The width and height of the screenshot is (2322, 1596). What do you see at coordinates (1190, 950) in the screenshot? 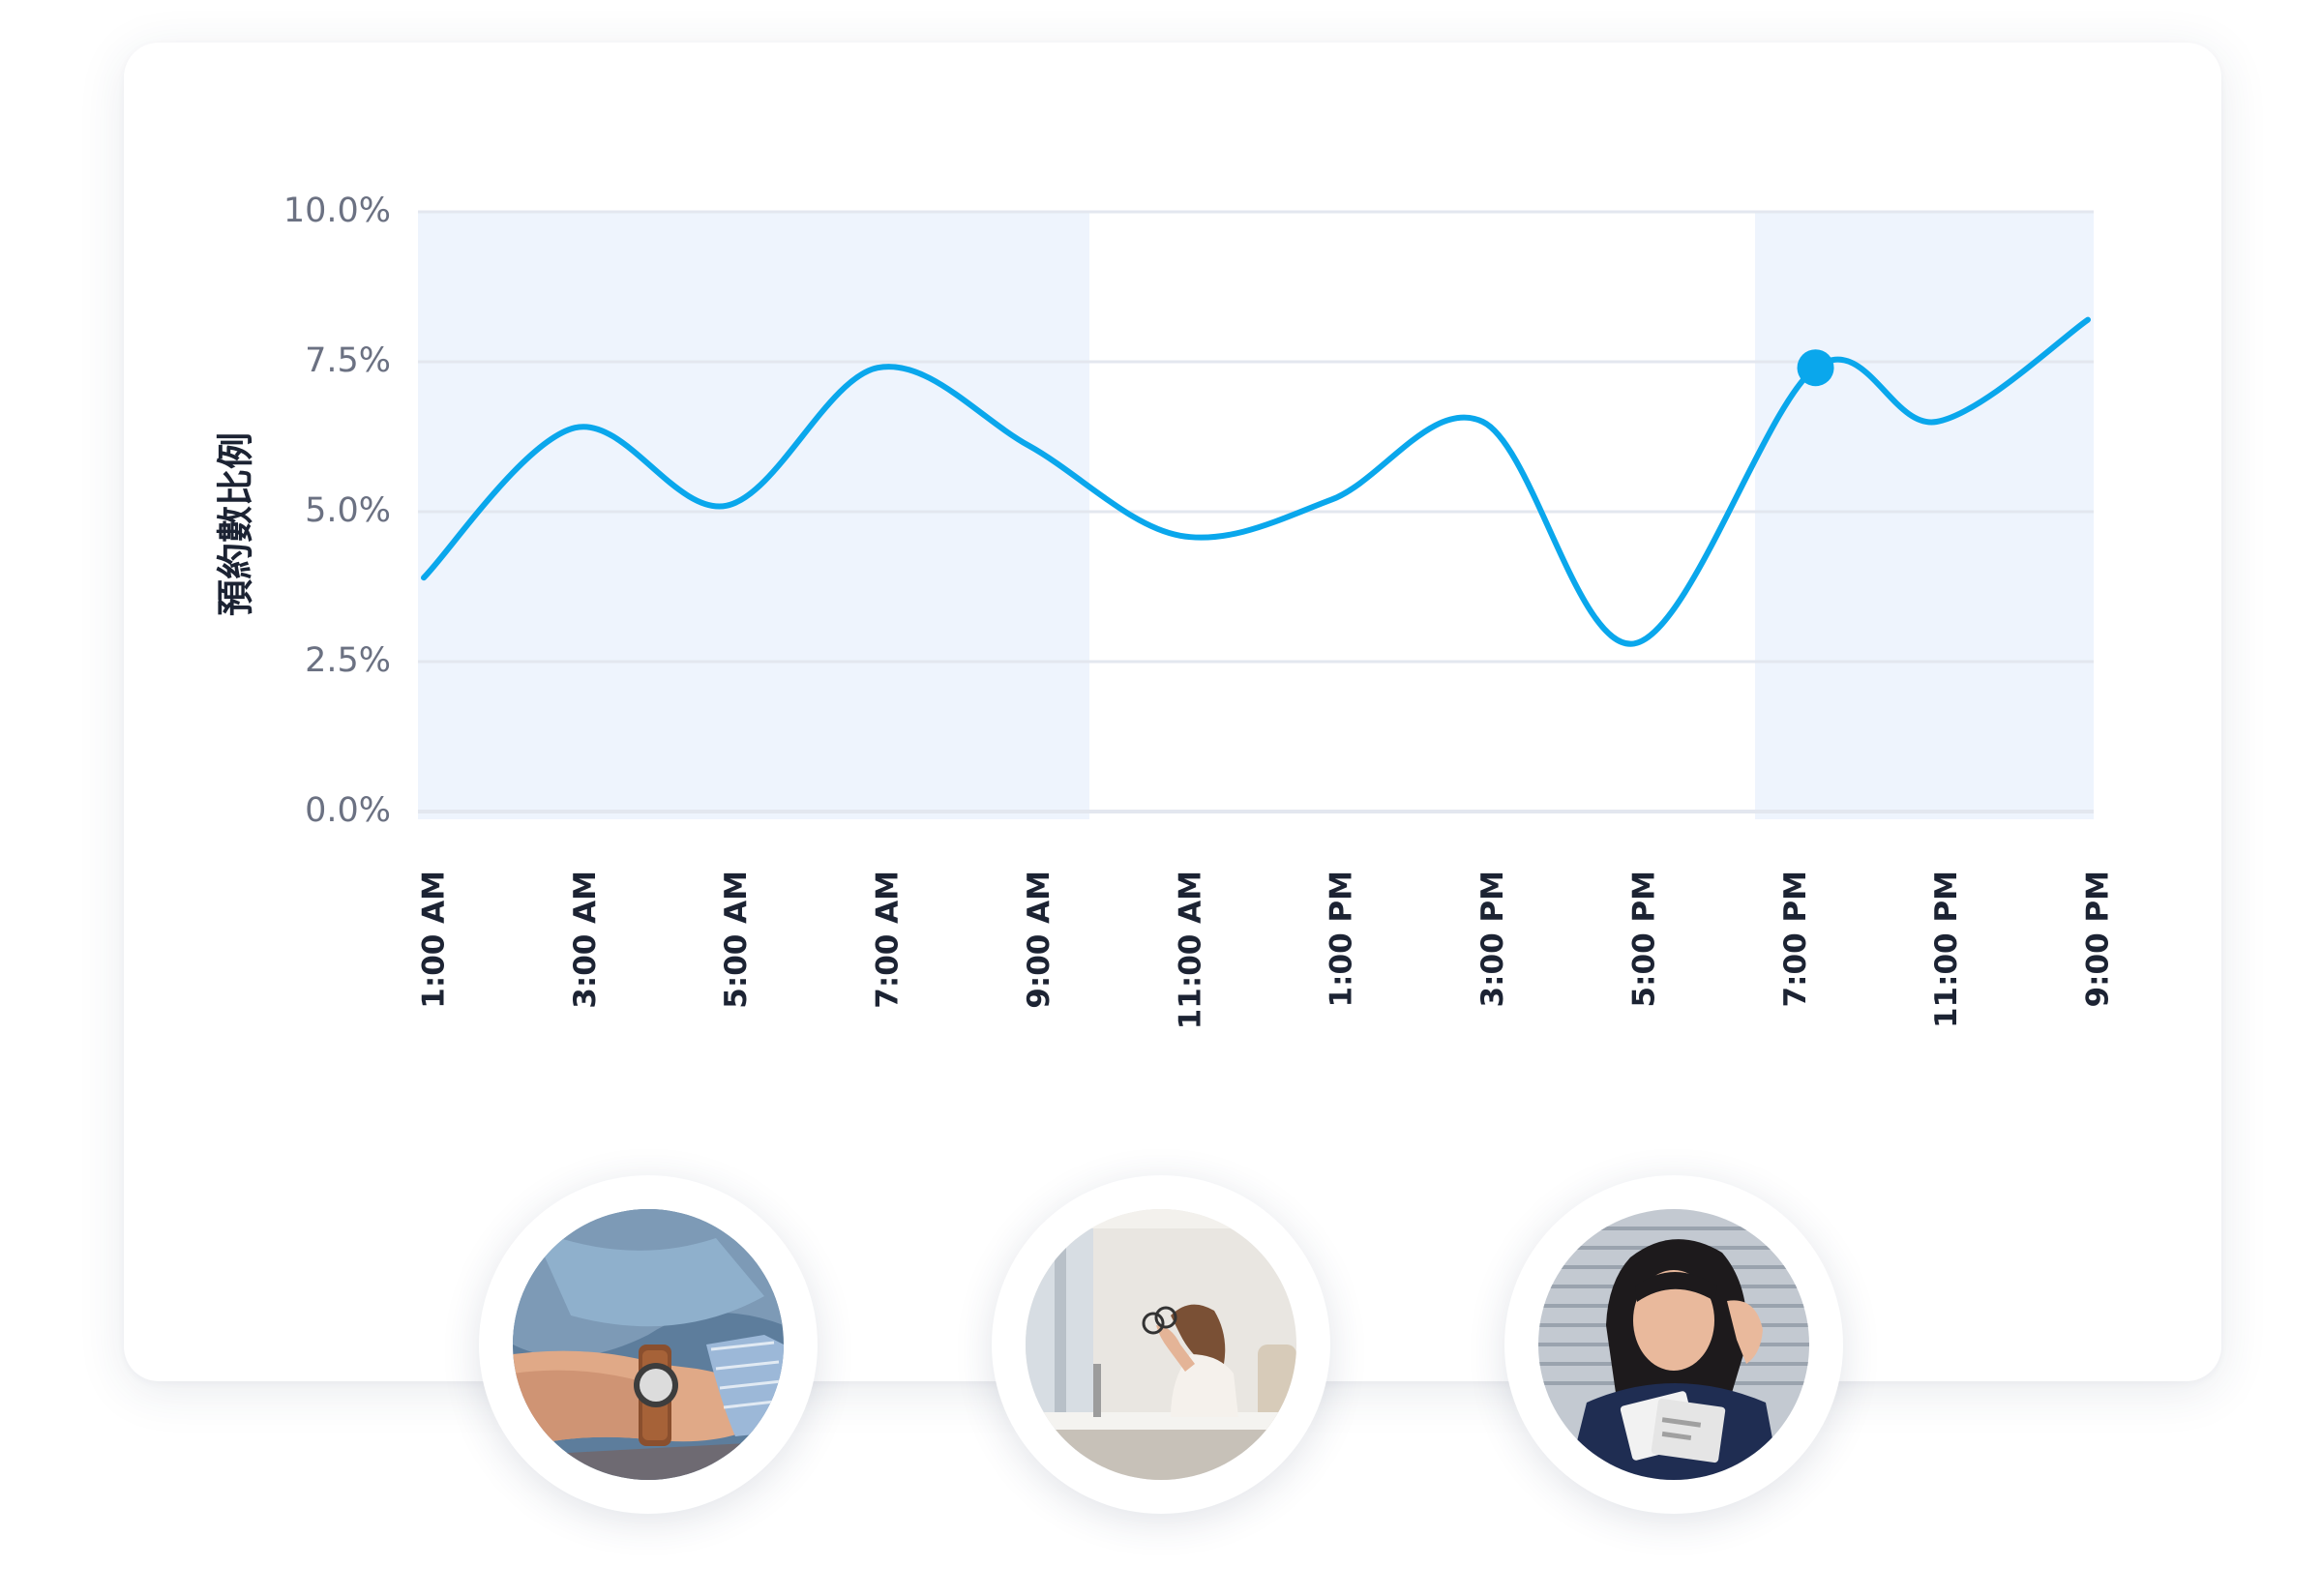
I see `x-tick-label: 11:00 AM` at bounding box center [1190, 950].